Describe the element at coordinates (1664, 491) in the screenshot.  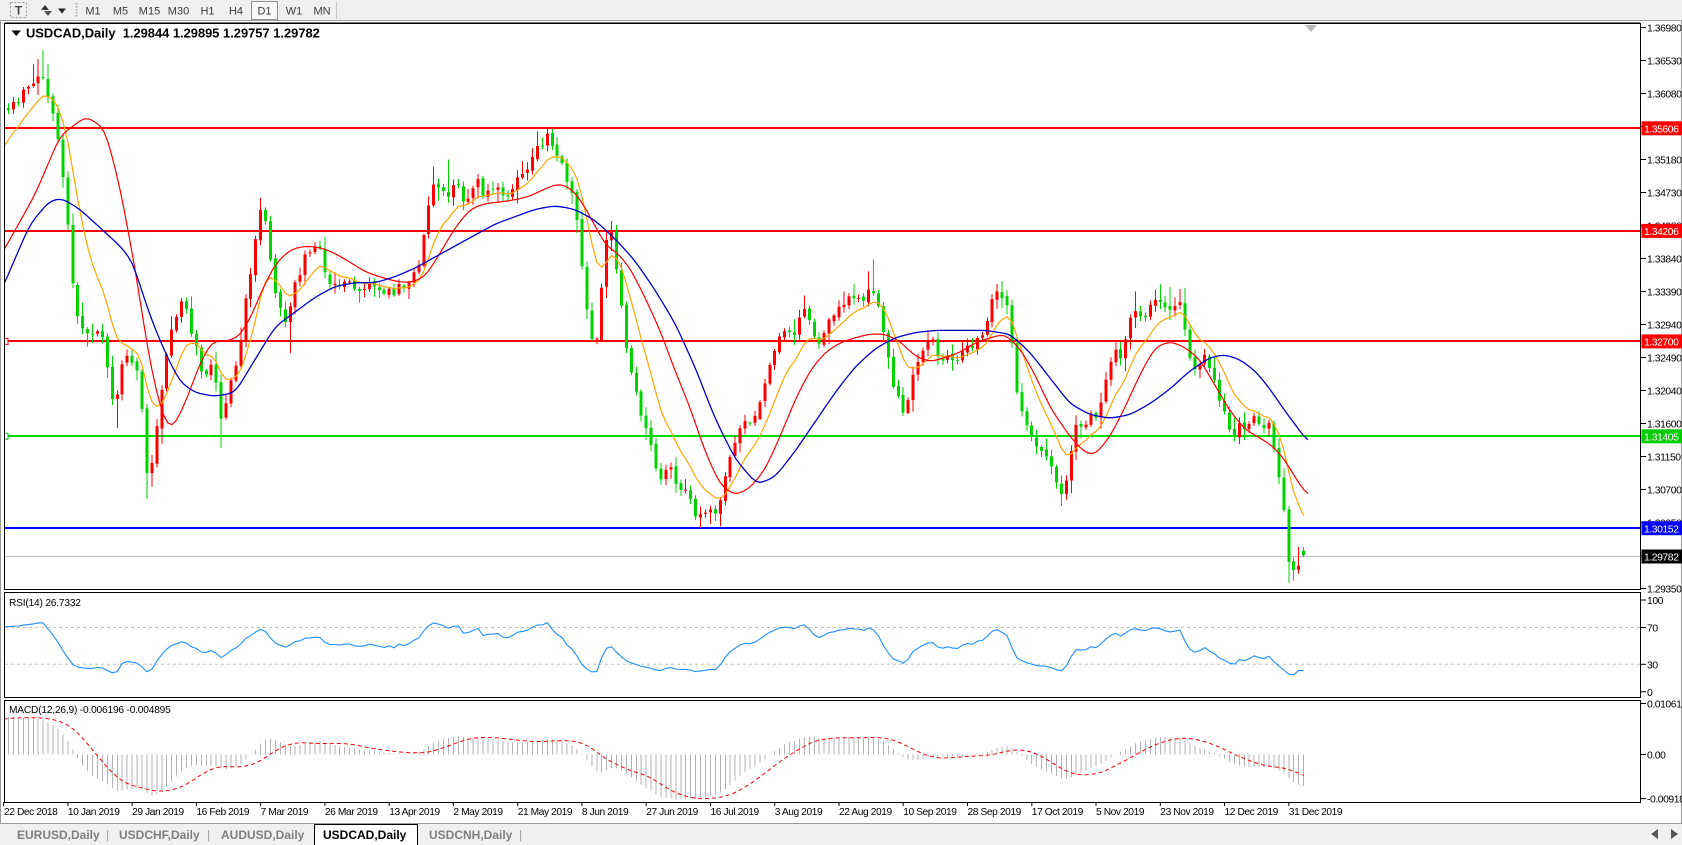
I see `svg-text: 1.30700` at that location.